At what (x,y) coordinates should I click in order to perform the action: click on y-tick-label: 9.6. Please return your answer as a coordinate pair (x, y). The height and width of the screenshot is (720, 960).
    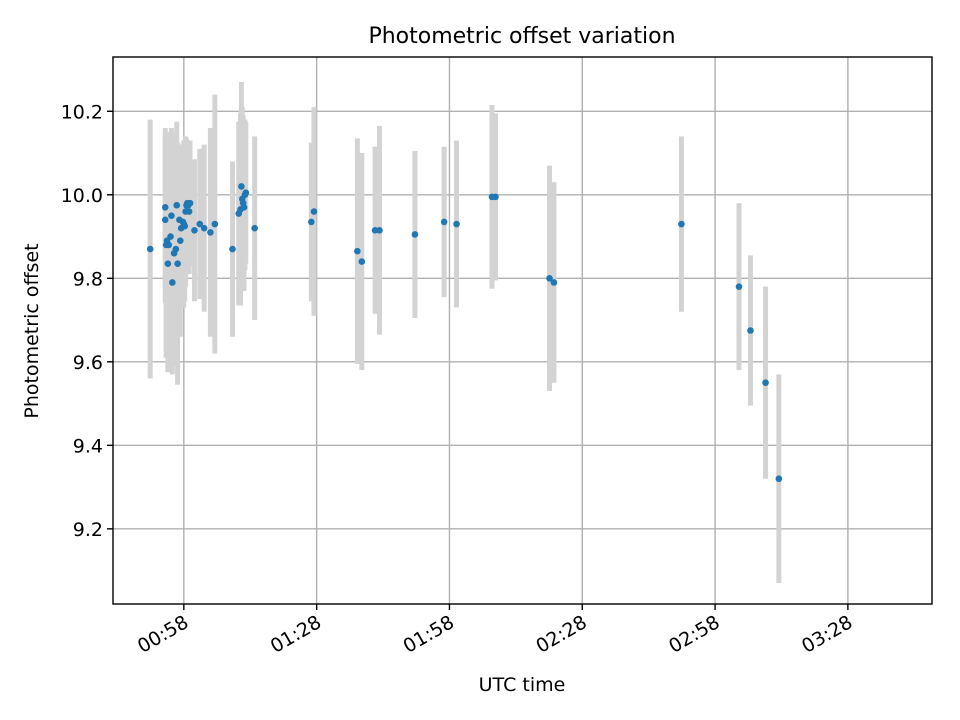
    Looking at the image, I should click on (88, 363).